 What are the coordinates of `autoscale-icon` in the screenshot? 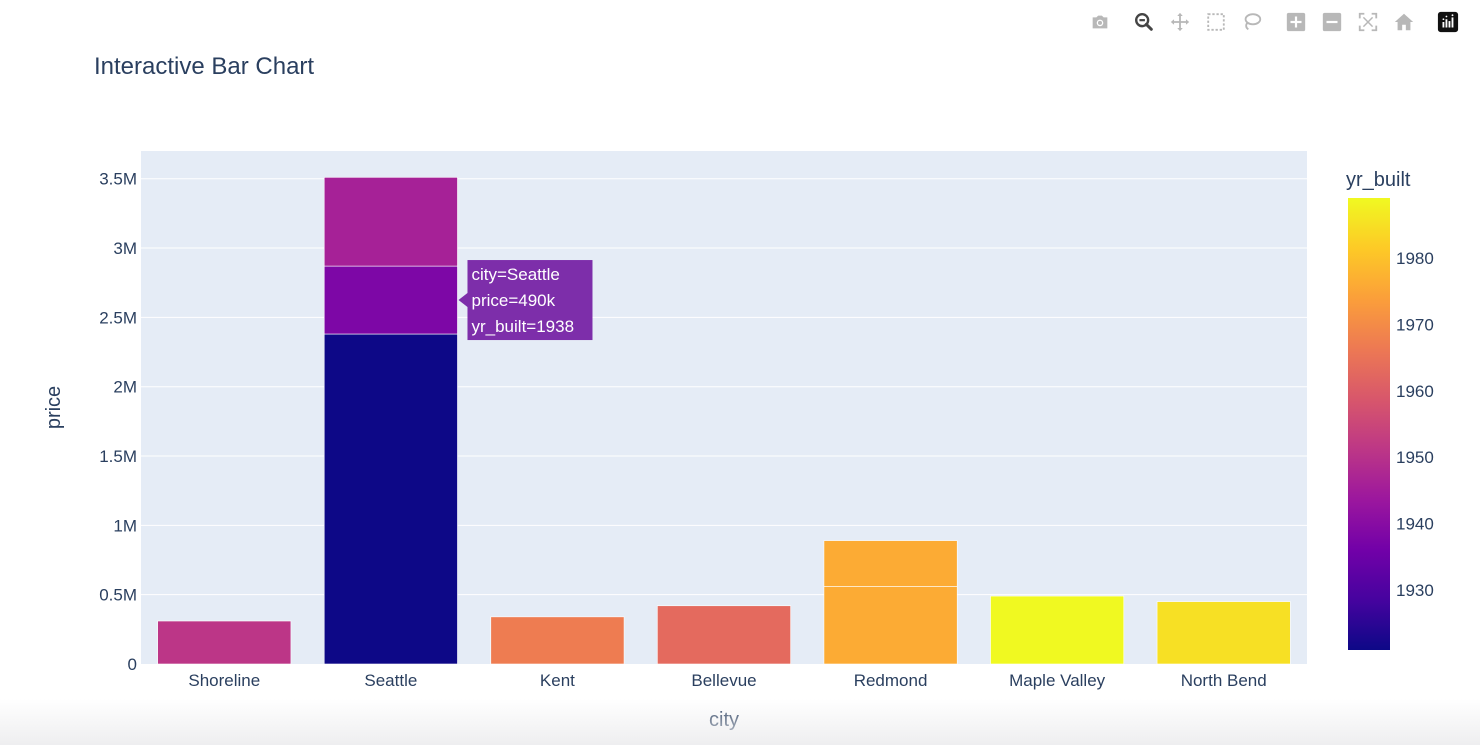 It's located at (1368, 22).